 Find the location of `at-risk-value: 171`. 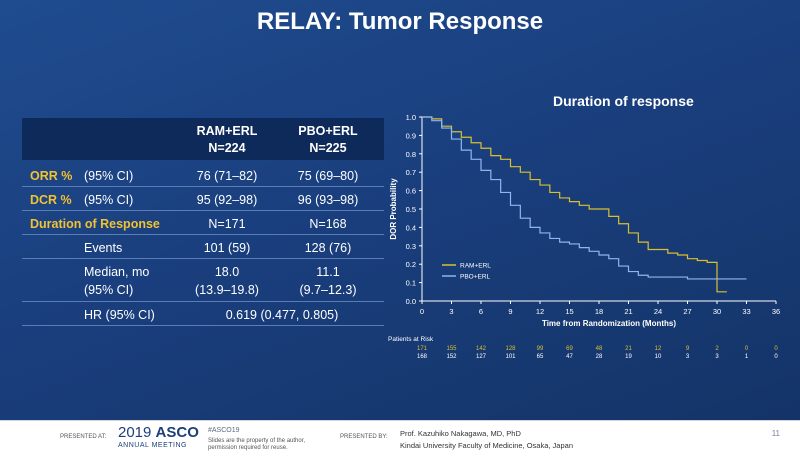

at-risk-value: 171 is located at coordinates (422, 349).